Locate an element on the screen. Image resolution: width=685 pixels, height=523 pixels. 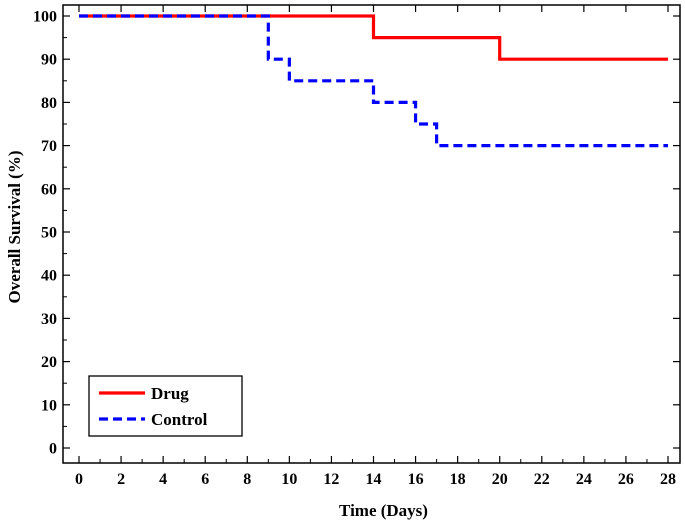
x-tick-label: 18 is located at coordinates (458, 479).